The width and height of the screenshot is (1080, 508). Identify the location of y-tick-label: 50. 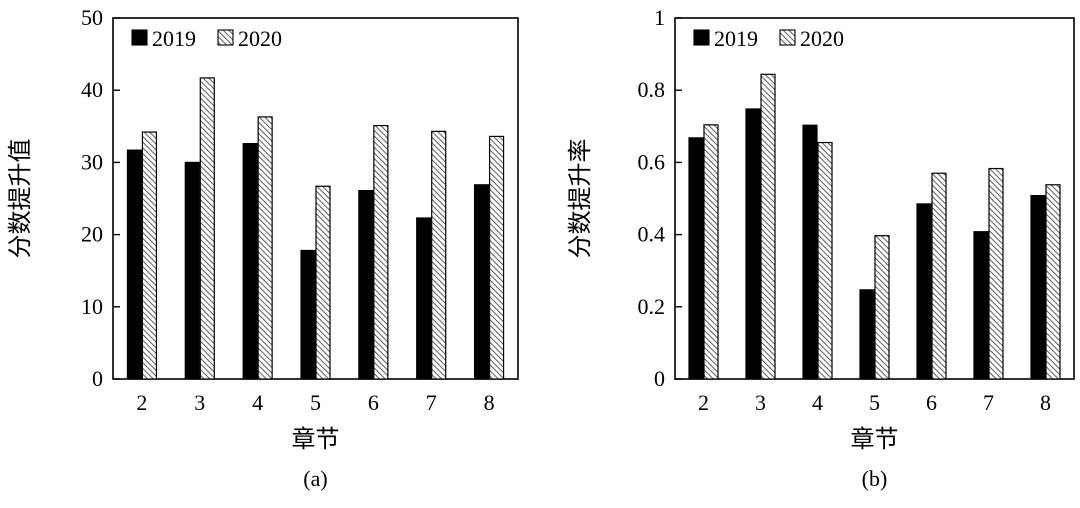
(92, 17).